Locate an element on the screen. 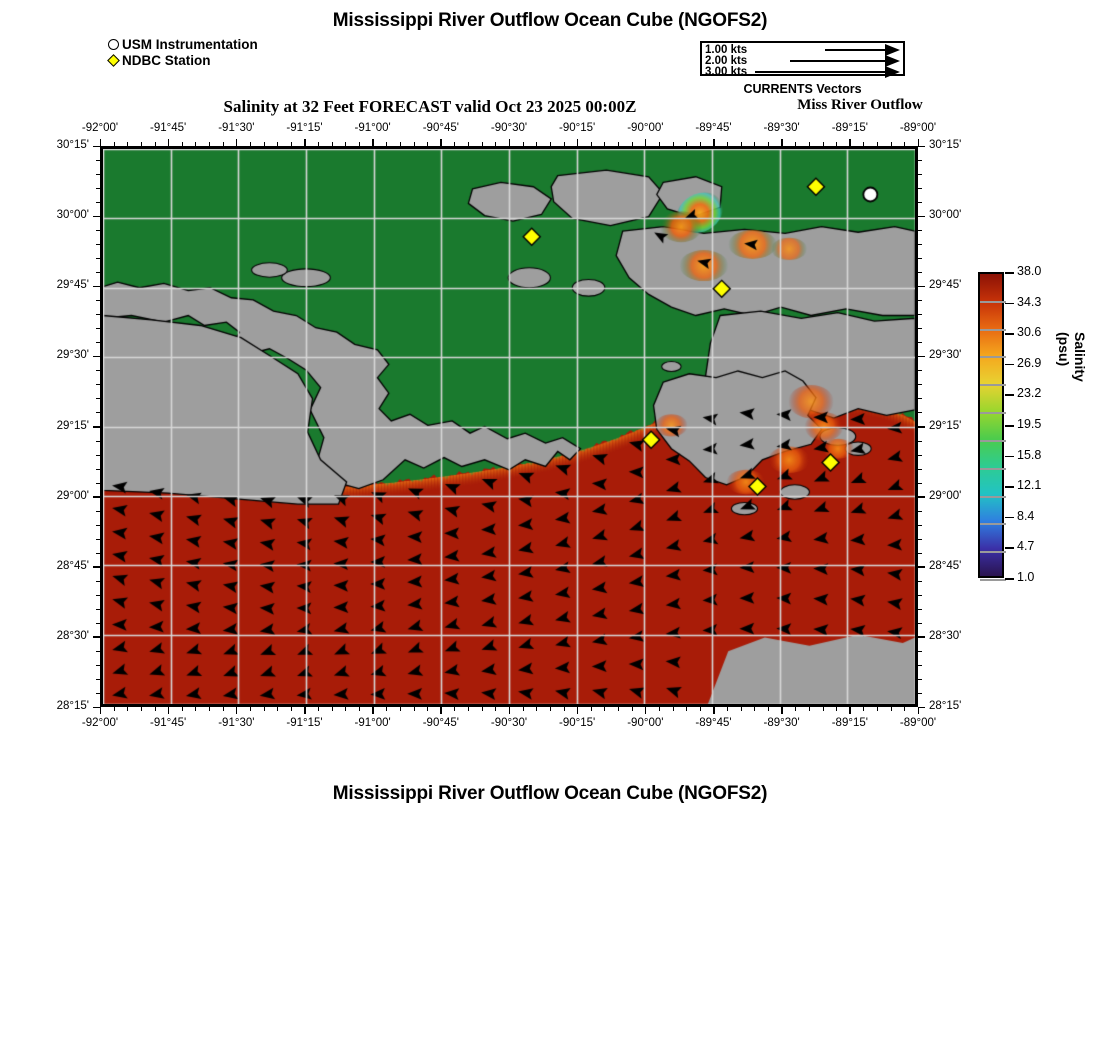 The width and height of the screenshot is (1100, 1050). axis-label: -89°15' is located at coordinates (849, 128).